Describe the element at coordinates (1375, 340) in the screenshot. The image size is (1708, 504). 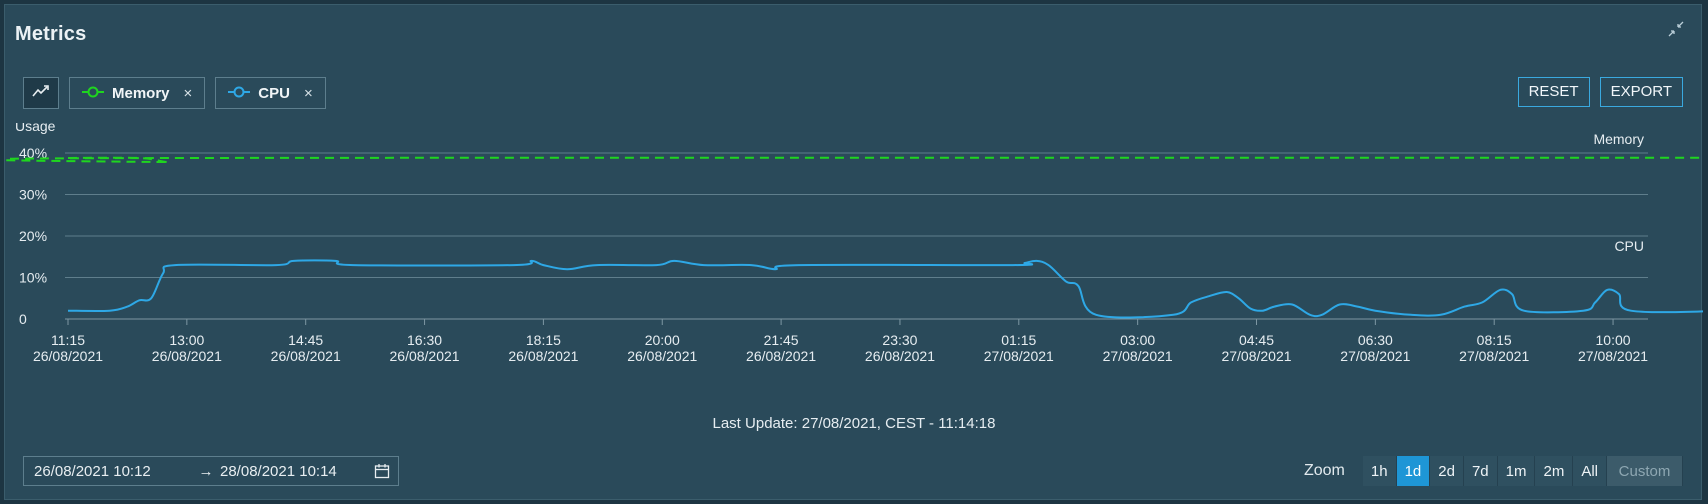
I see `x-tick-time: 06:30` at that location.